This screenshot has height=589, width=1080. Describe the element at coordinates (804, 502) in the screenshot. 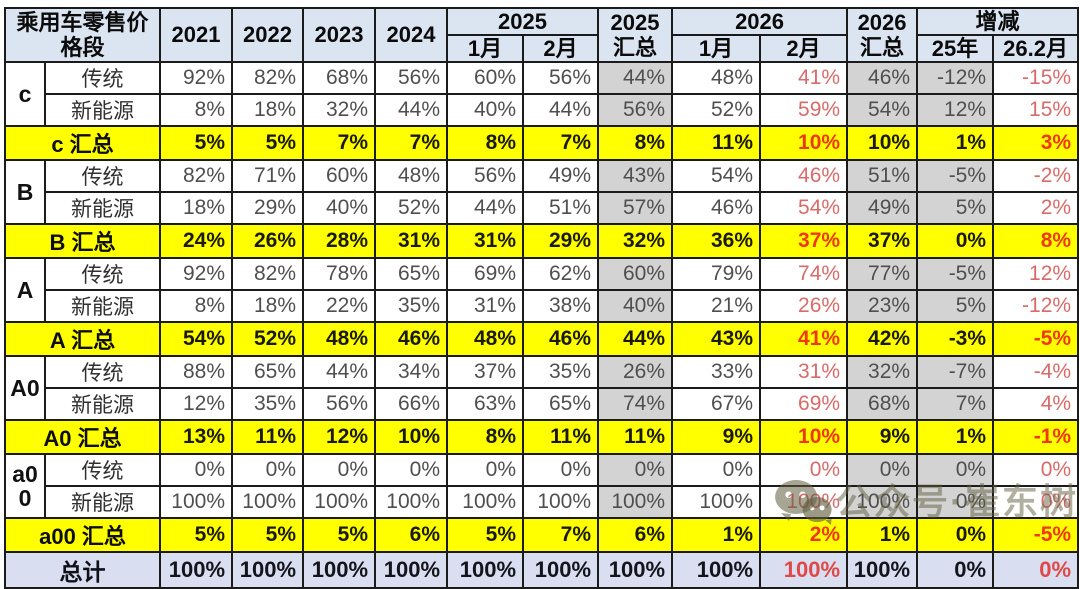

I see `cell-2026-02: 100%` at that location.